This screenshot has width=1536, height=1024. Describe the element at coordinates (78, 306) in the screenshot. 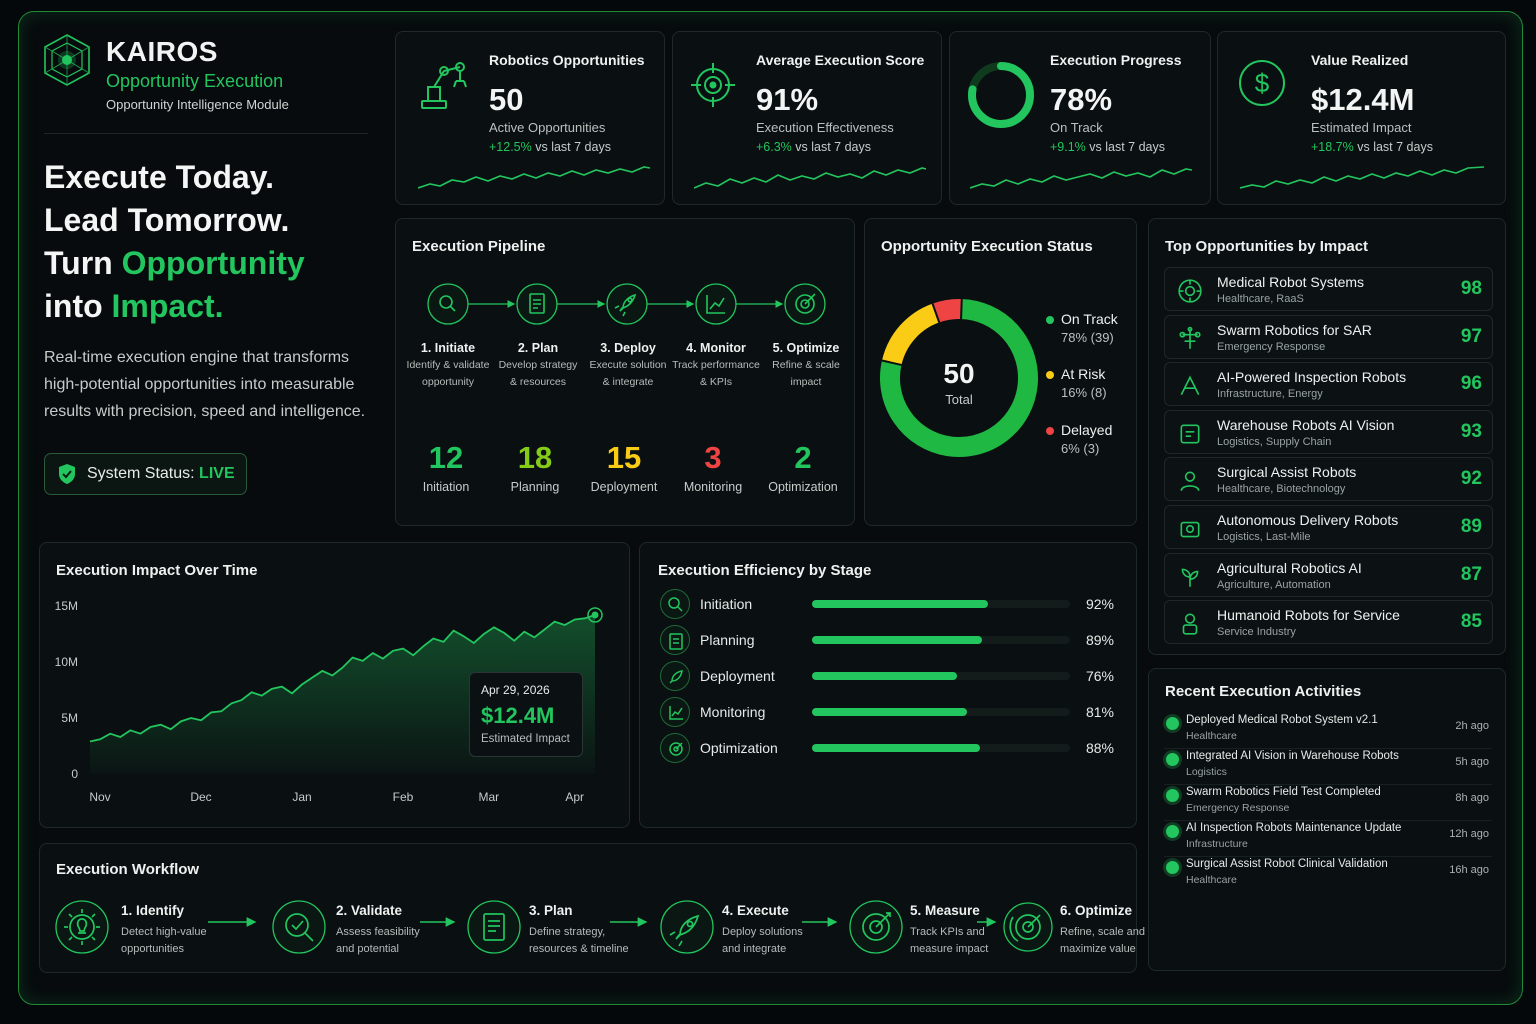

I see `hero-text: into` at that location.